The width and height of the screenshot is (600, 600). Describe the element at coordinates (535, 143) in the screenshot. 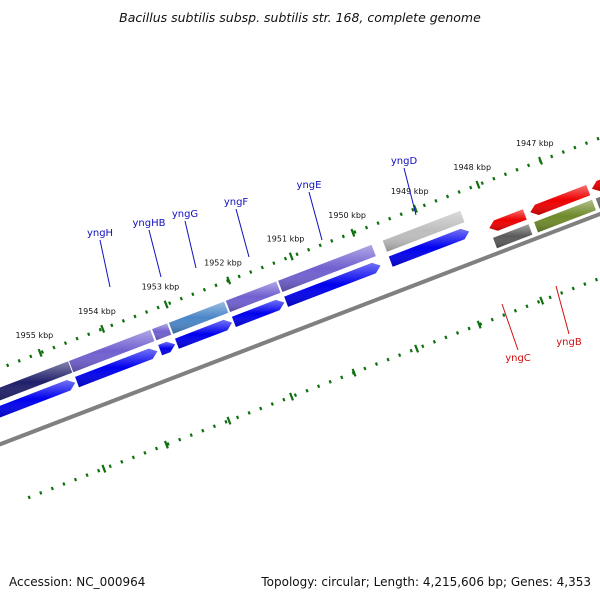

I see `scale-label: 1947 kbp` at that location.